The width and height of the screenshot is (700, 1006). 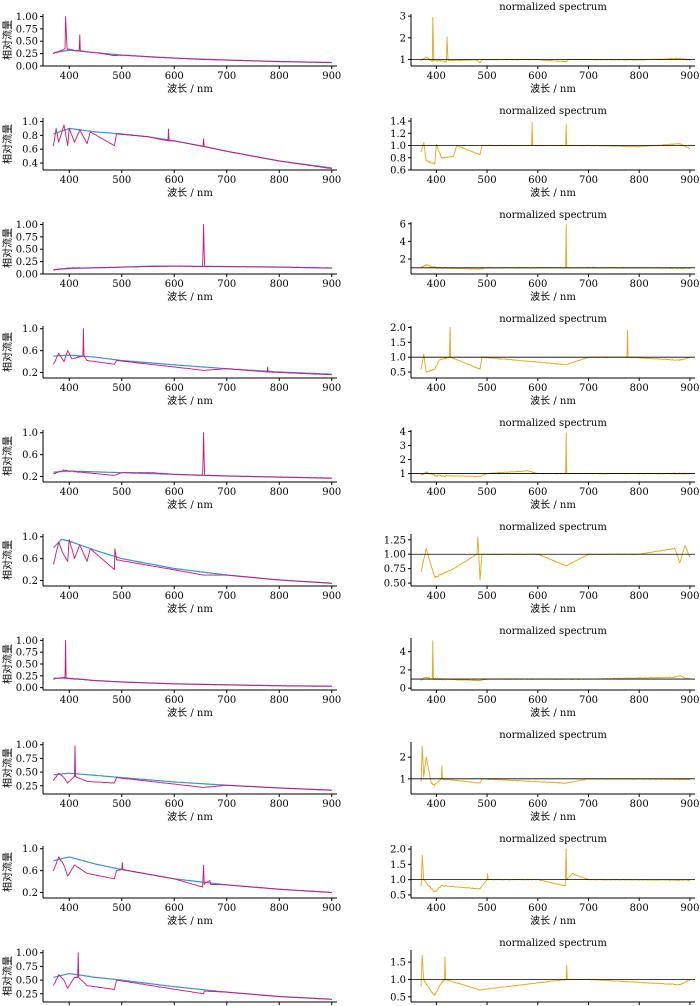 What do you see at coordinates (27, 688) in the screenshot?
I see `y-tick-label: 0.00` at bounding box center [27, 688].